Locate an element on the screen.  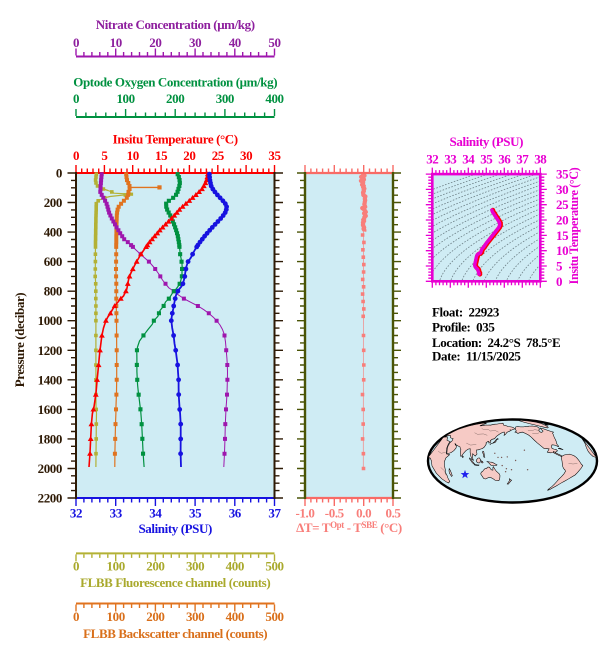
svg-text: 0.5 is located at coordinates (393, 512).